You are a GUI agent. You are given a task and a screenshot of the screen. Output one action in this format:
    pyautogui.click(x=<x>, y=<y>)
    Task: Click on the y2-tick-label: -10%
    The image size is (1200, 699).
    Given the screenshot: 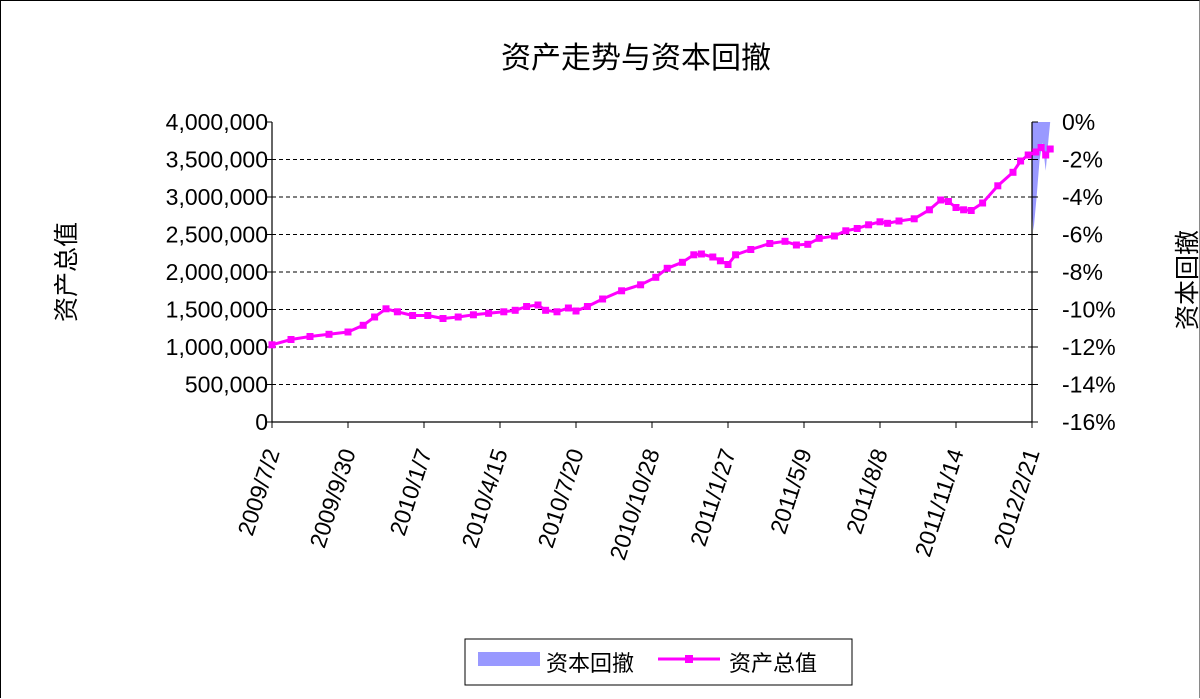 What is the action you would take?
    pyautogui.click(x=1089, y=310)
    